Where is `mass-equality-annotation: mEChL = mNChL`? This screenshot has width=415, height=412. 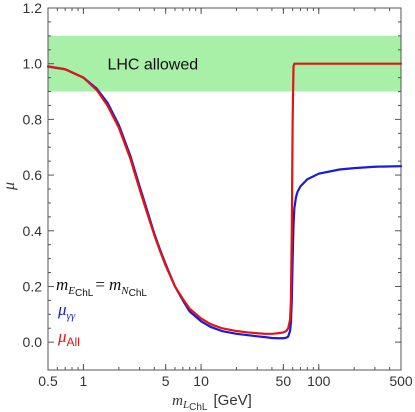
mass-equality-annotation: mEChL = mNChL is located at coordinates (101, 287).